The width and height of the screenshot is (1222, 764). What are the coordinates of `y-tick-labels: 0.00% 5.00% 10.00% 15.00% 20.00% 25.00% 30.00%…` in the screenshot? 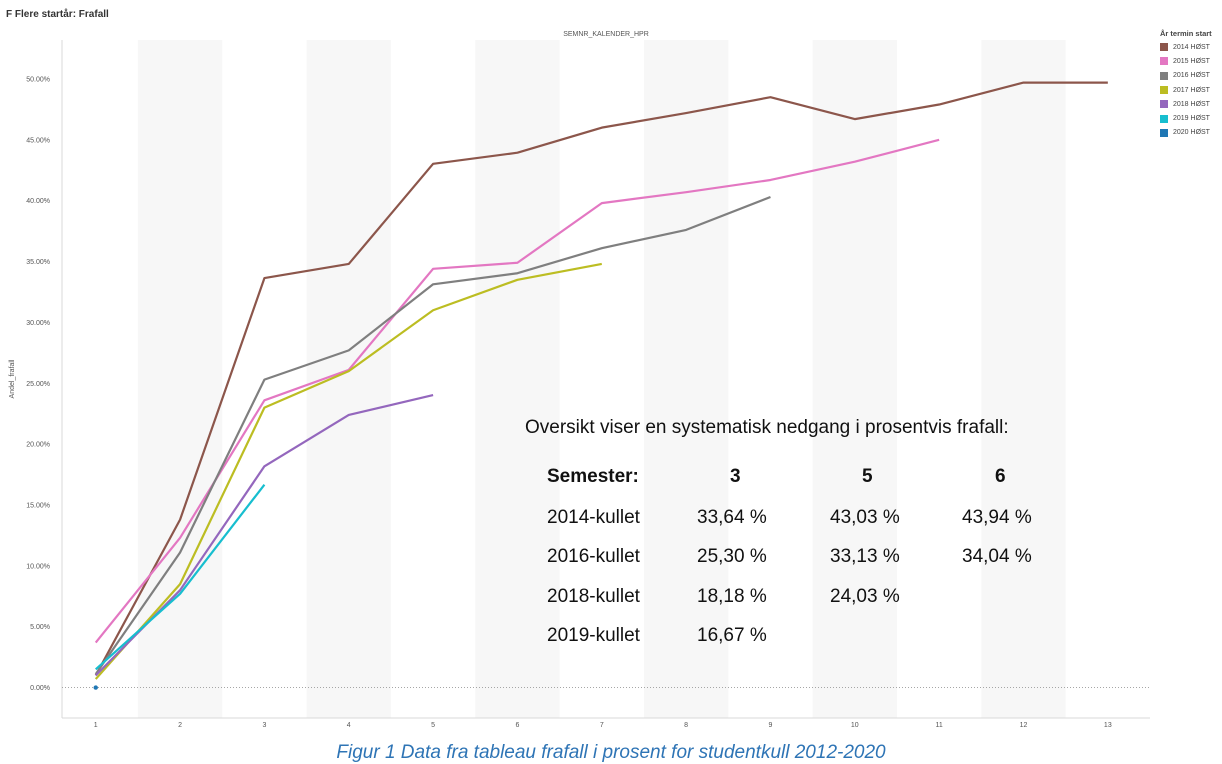 It's located at (38, 384).